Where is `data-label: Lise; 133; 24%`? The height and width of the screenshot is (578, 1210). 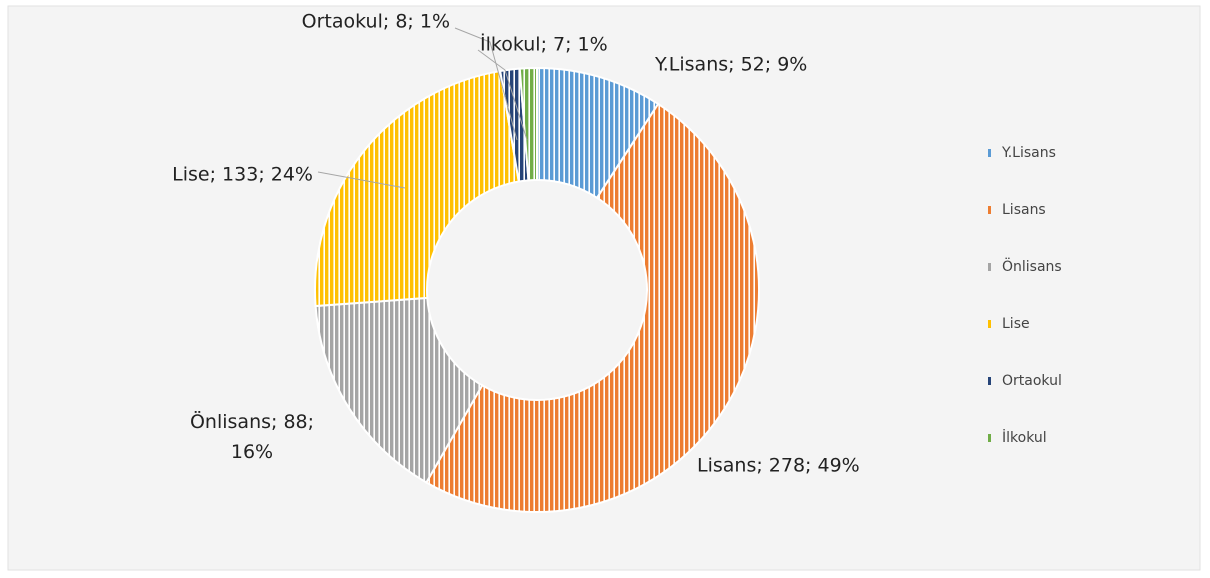
data-label: Lise; 133; 24% is located at coordinates (242, 175).